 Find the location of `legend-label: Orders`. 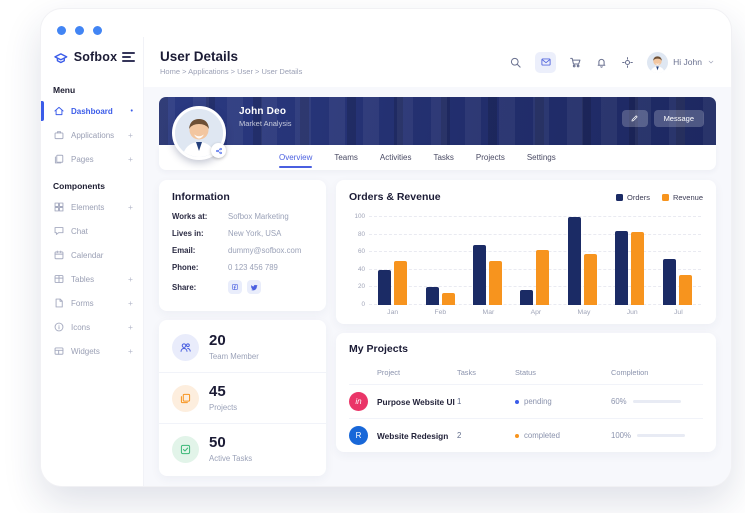

legend-label: Orders is located at coordinates (638, 197).